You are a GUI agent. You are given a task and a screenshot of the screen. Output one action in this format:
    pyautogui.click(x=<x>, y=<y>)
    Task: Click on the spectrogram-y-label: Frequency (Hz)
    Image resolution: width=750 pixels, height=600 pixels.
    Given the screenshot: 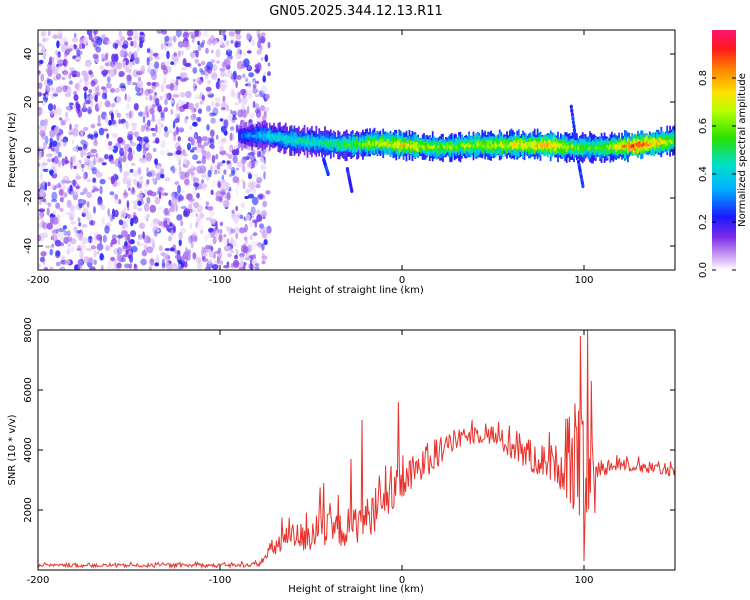 What is the action you would take?
    pyautogui.click(x=12, y=150)
    